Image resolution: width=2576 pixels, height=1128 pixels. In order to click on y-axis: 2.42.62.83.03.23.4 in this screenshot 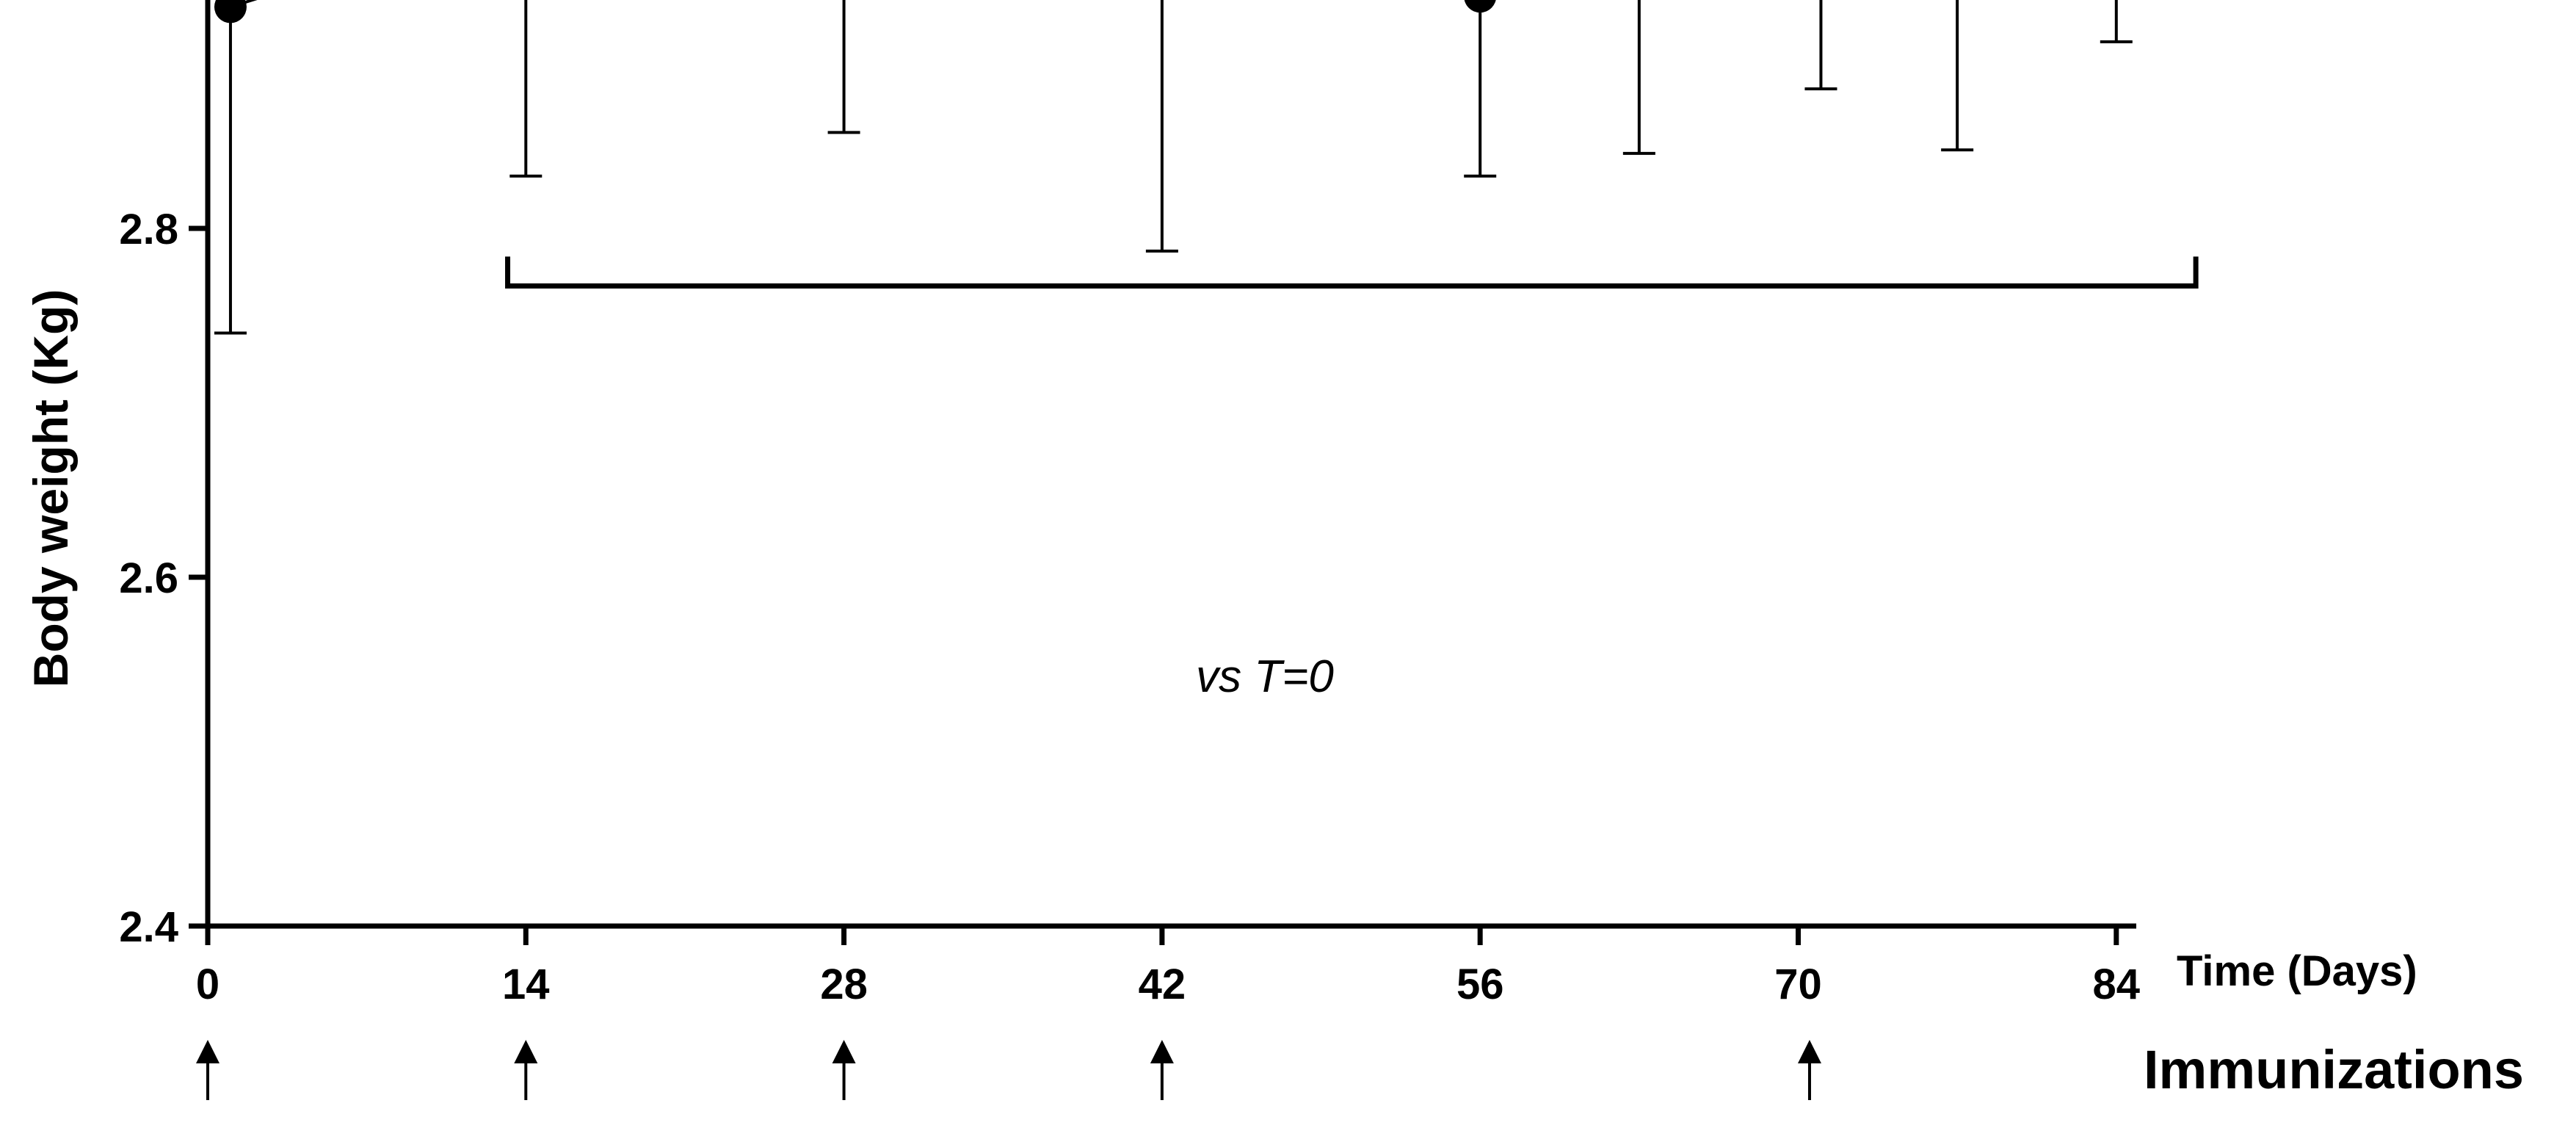, I will do `click(165, 475)`.